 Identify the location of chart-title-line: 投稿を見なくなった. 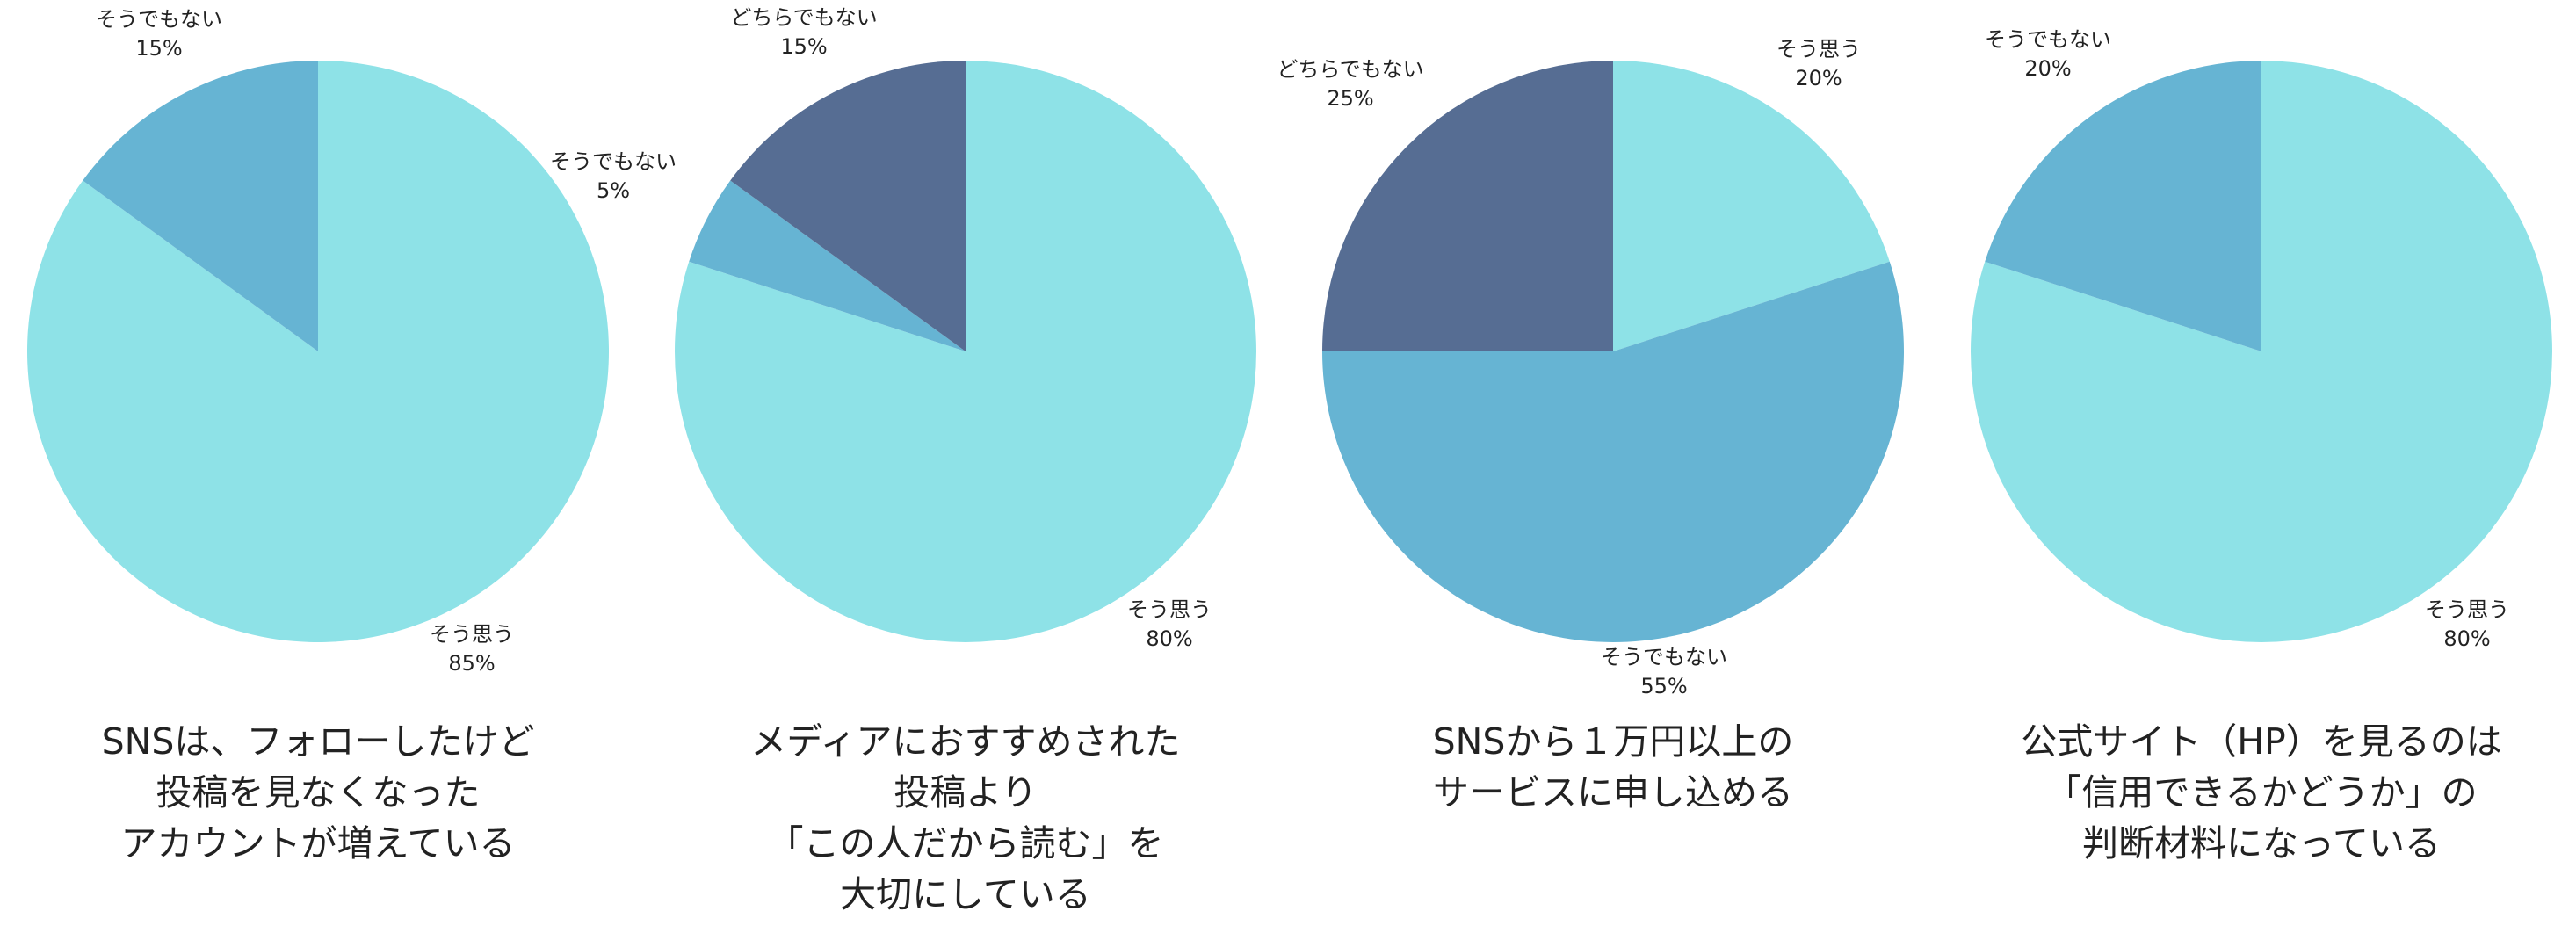
(318, 792).